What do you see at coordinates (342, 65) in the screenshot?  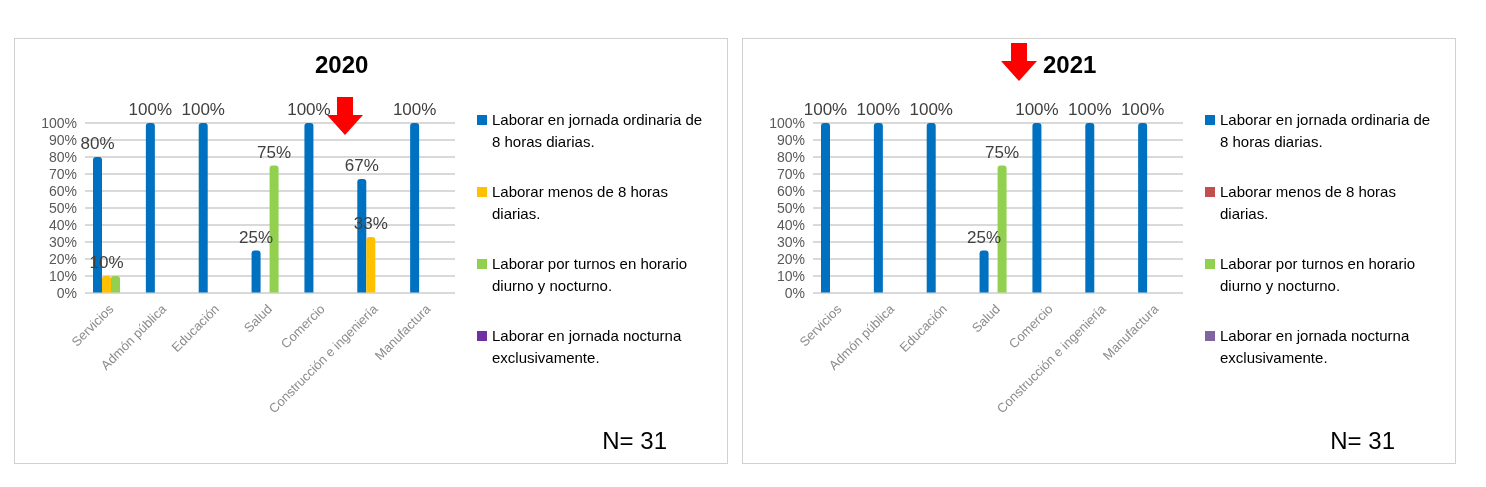 I see `chart-title: 2020` at bounding box center [342, 65].